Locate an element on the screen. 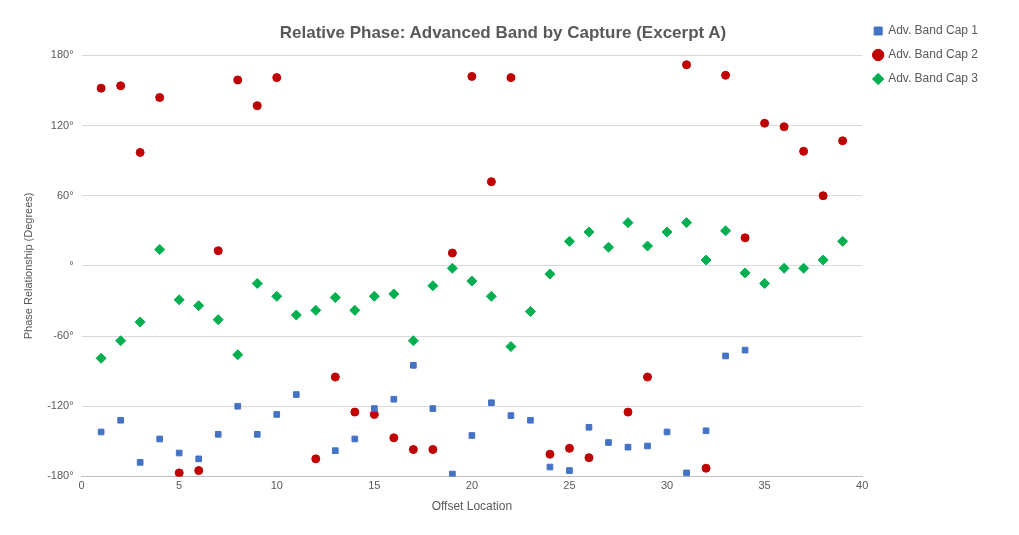  x-tick-label: 40 is located at coordinates (862, 485).